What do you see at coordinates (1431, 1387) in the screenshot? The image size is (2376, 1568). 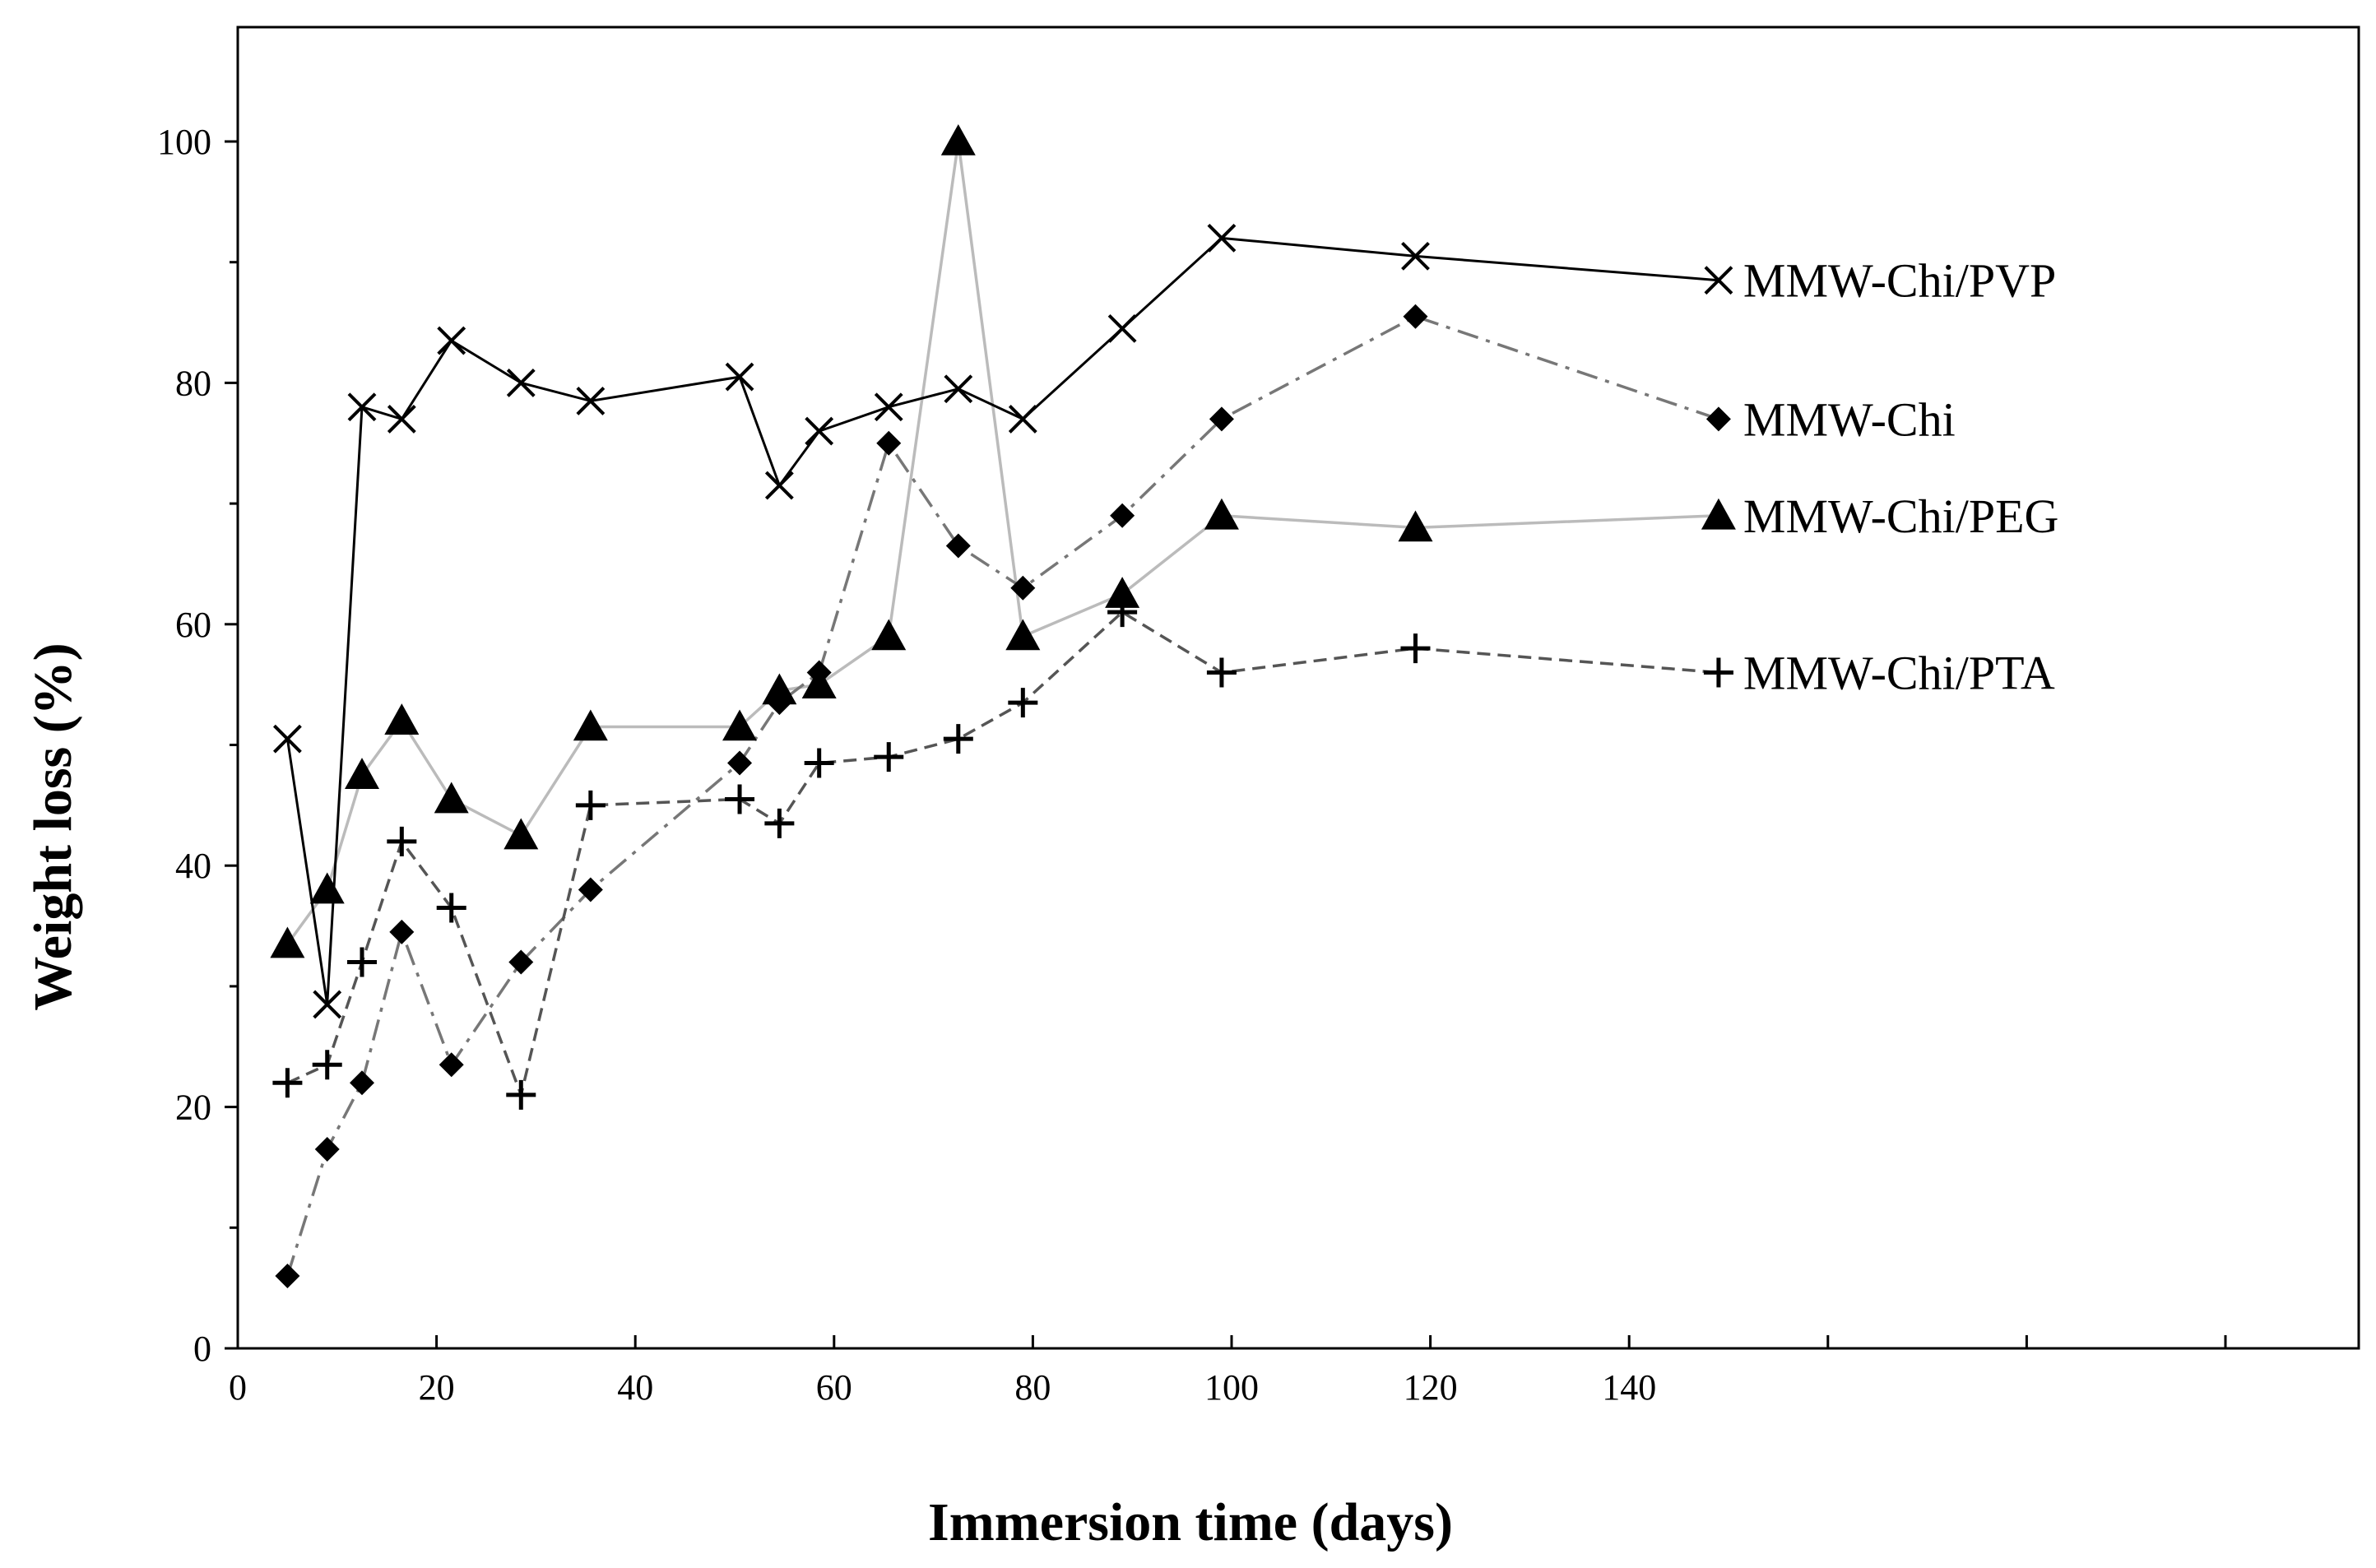 I see `x-tick-label: 120` at bounding box center [1431, 1387].